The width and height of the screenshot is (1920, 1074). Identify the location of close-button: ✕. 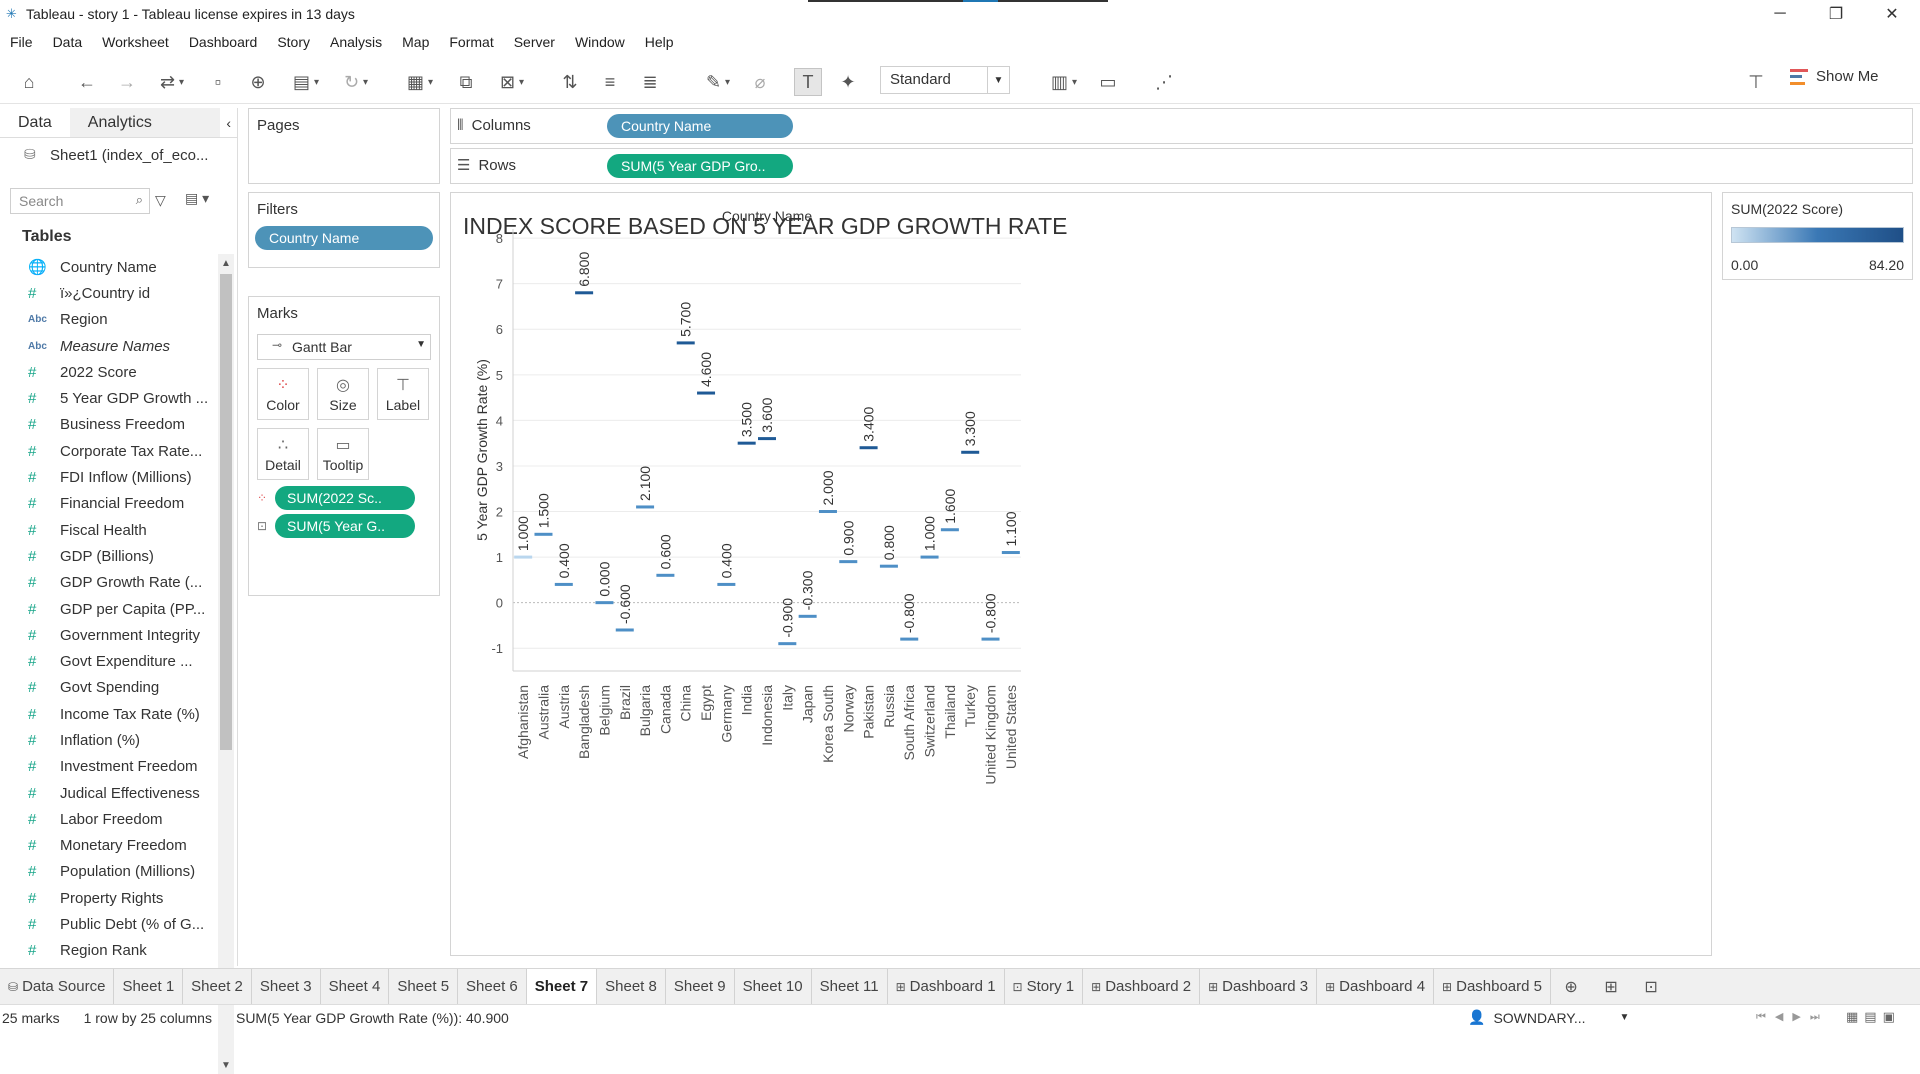
(1892, 14).